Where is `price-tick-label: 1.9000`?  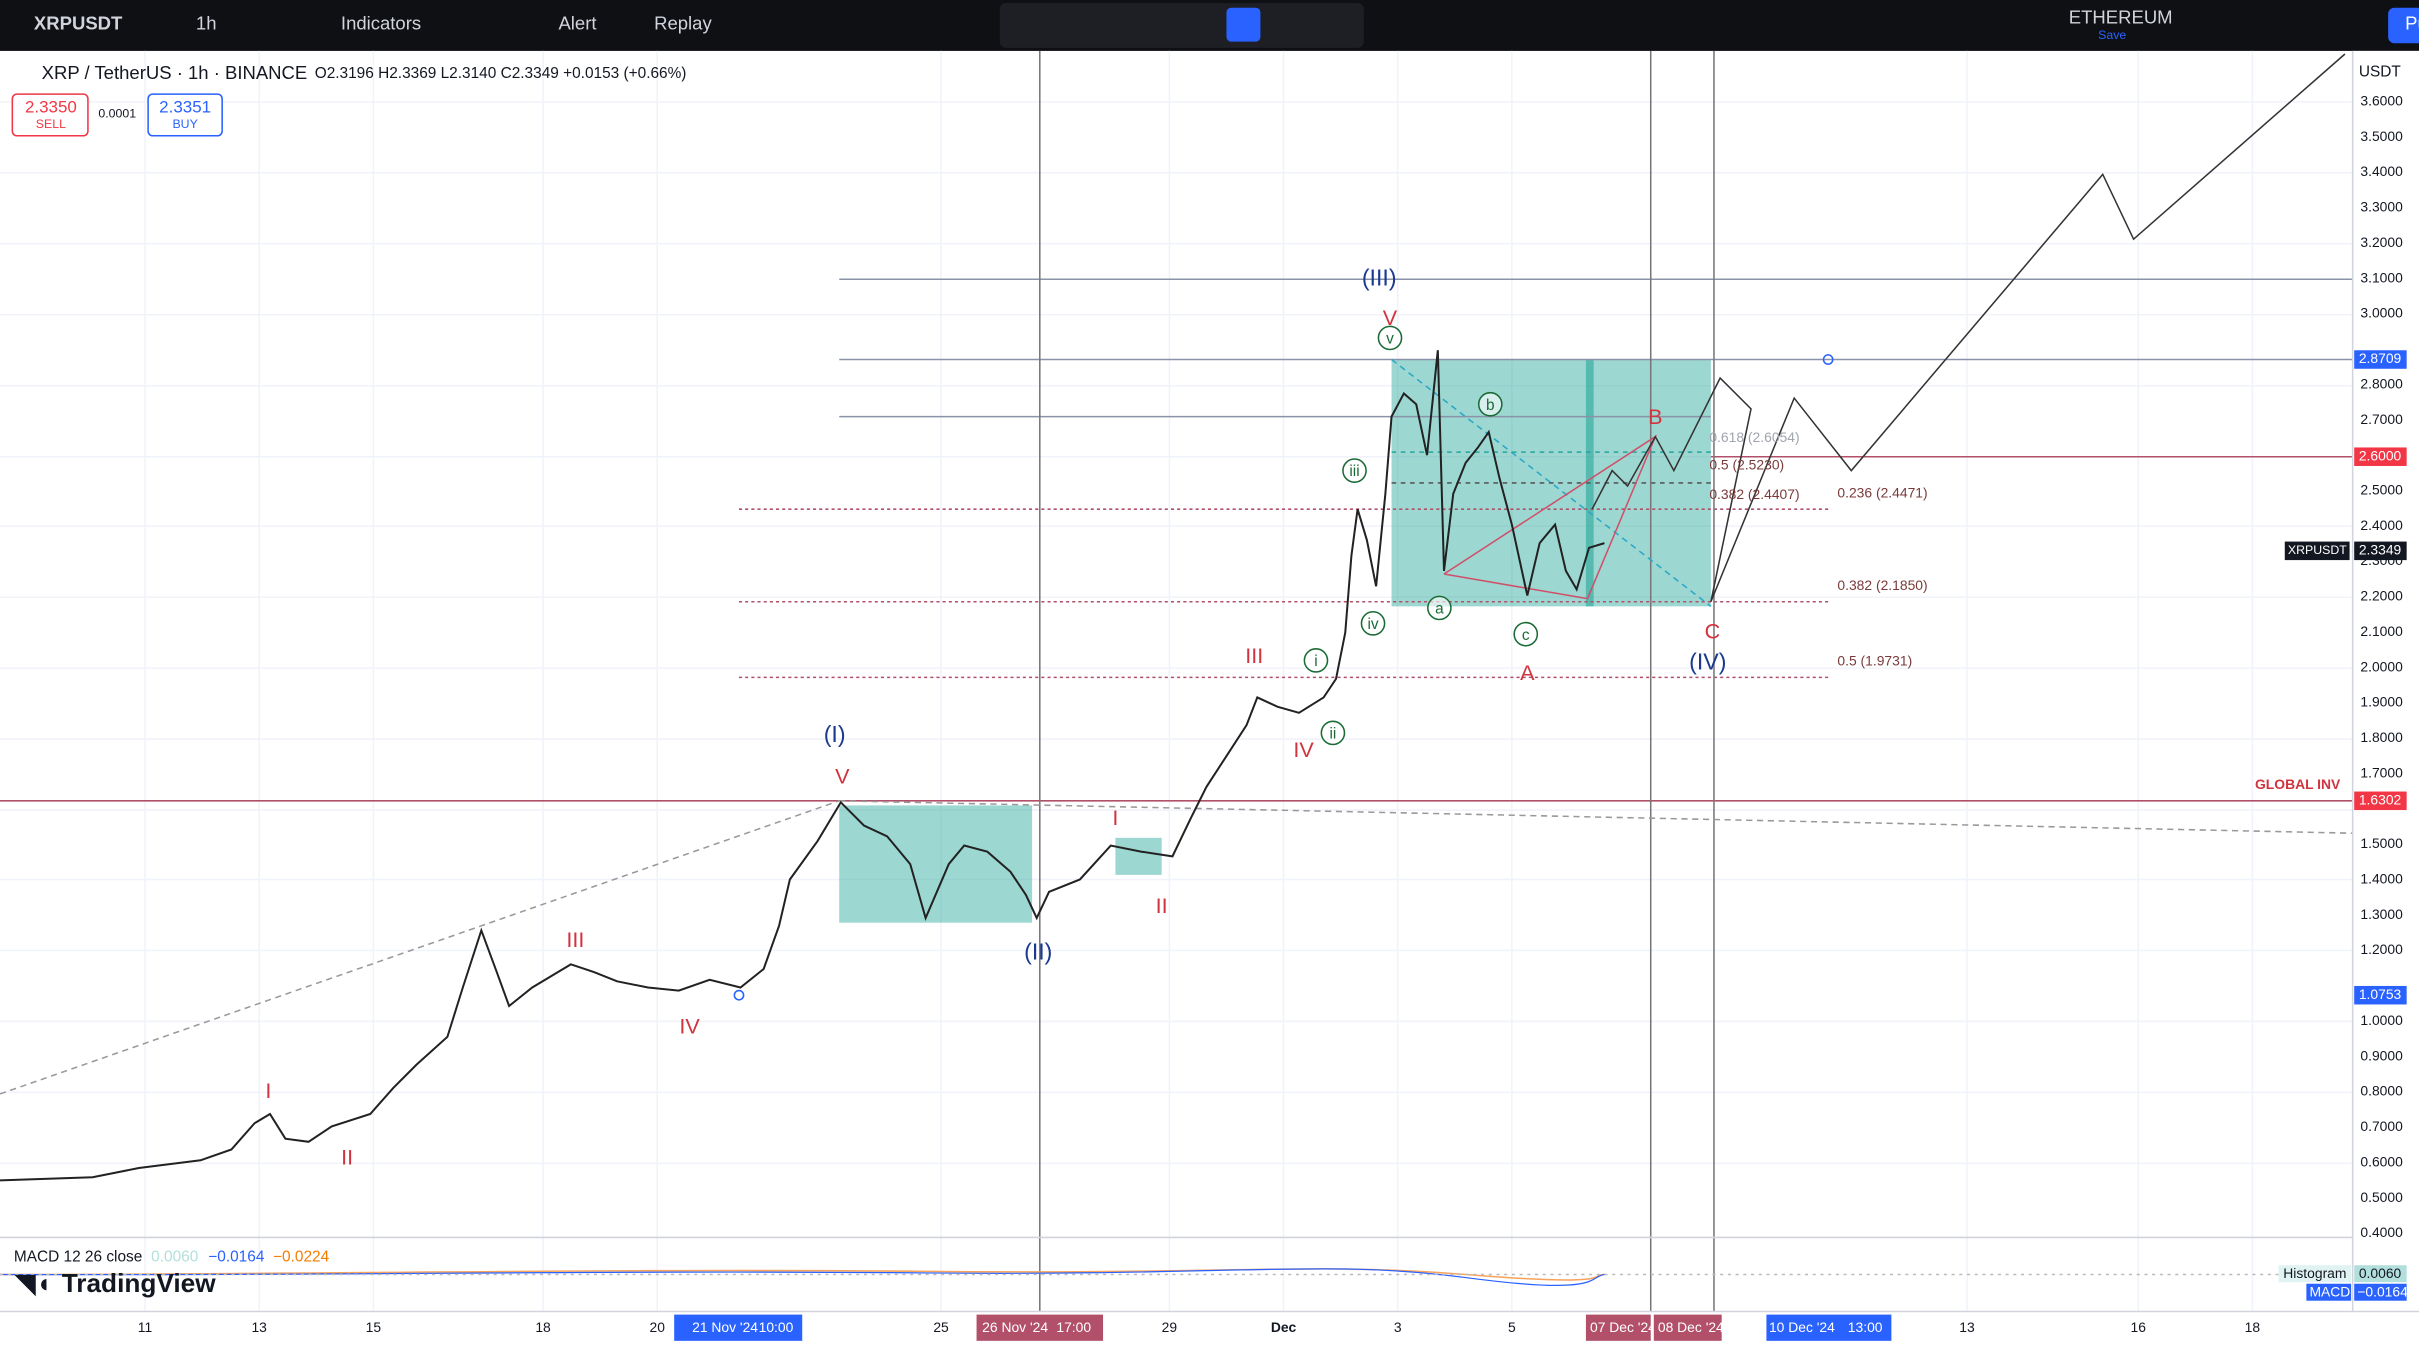 price-tick-label: 1.9000 is located at coordinates (2381, 702).